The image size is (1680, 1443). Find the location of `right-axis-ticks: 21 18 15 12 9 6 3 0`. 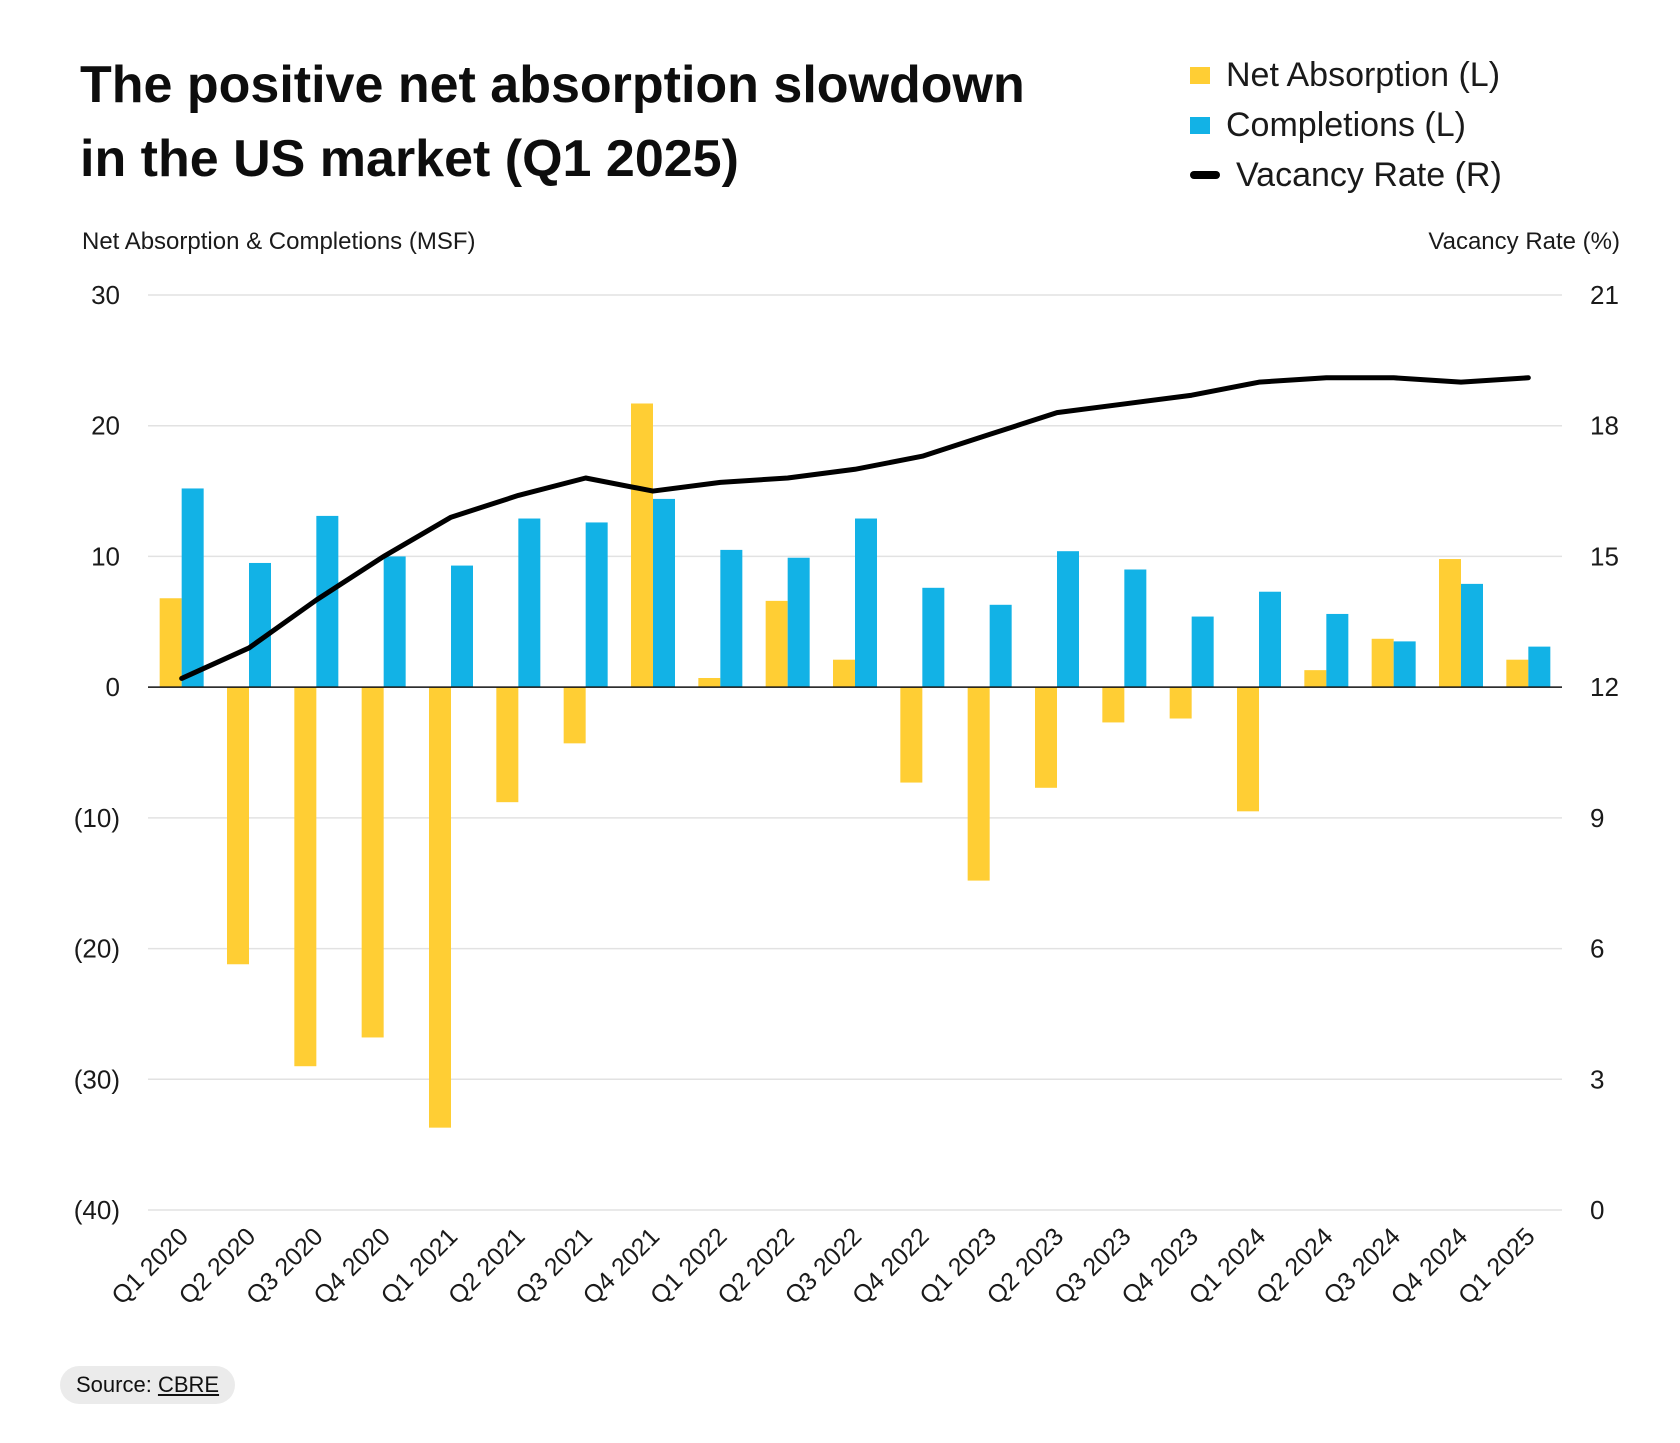

right-axis-ticks: 21 18 15 12 9 6 3 0 is located at coordinates (1604, 752).